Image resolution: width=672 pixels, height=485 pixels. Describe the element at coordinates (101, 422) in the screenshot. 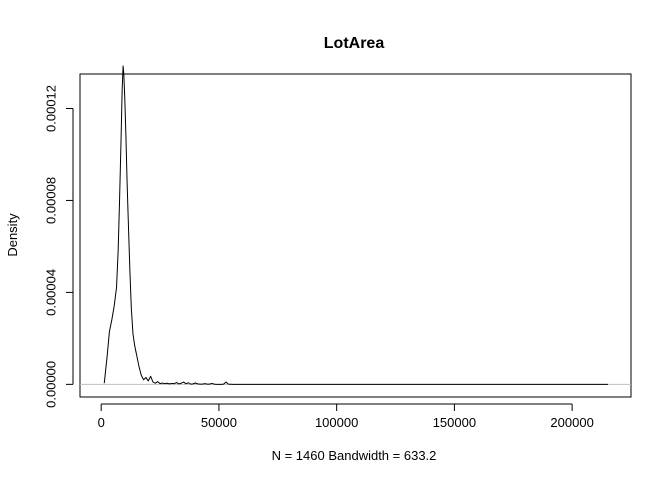

I see `x-tick-label: 0` at that location.